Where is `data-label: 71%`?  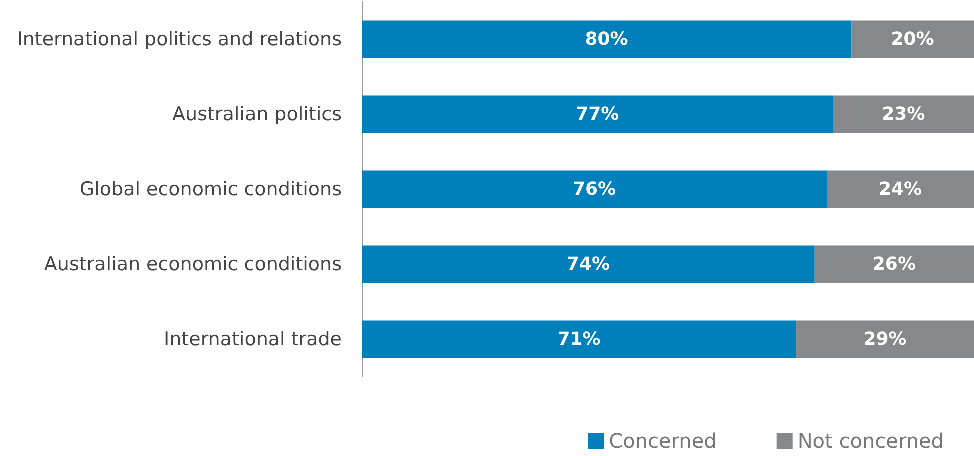 data-label: 71% is located at coordinates (579, 339).